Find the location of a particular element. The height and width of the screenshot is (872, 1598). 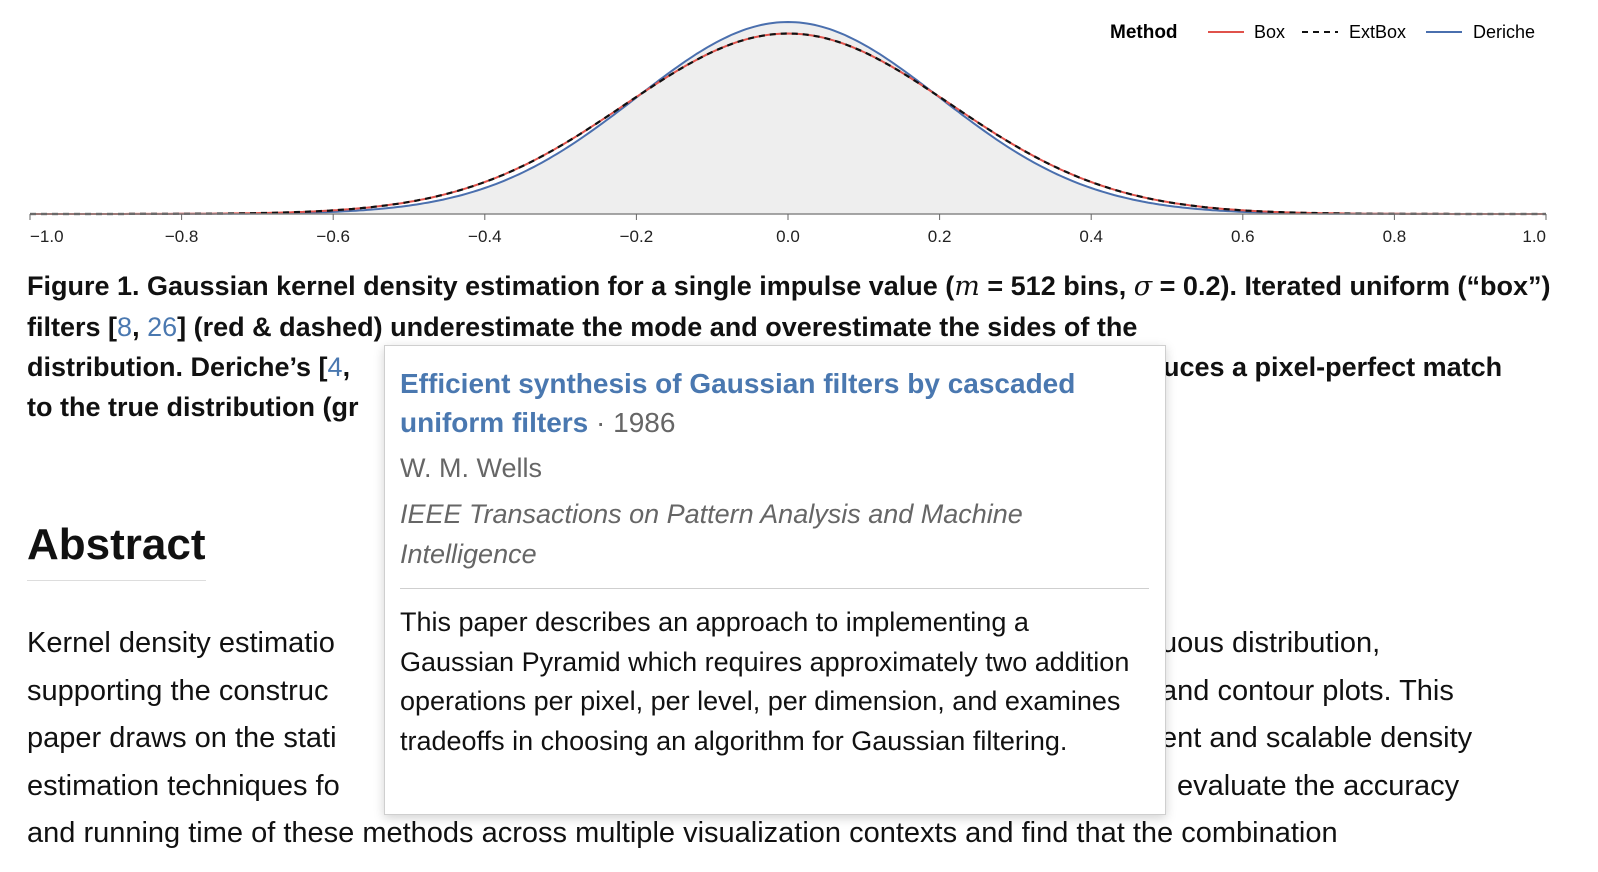

caption-text: distribution. Deriche’s [ is located at coordinates (177, 367).